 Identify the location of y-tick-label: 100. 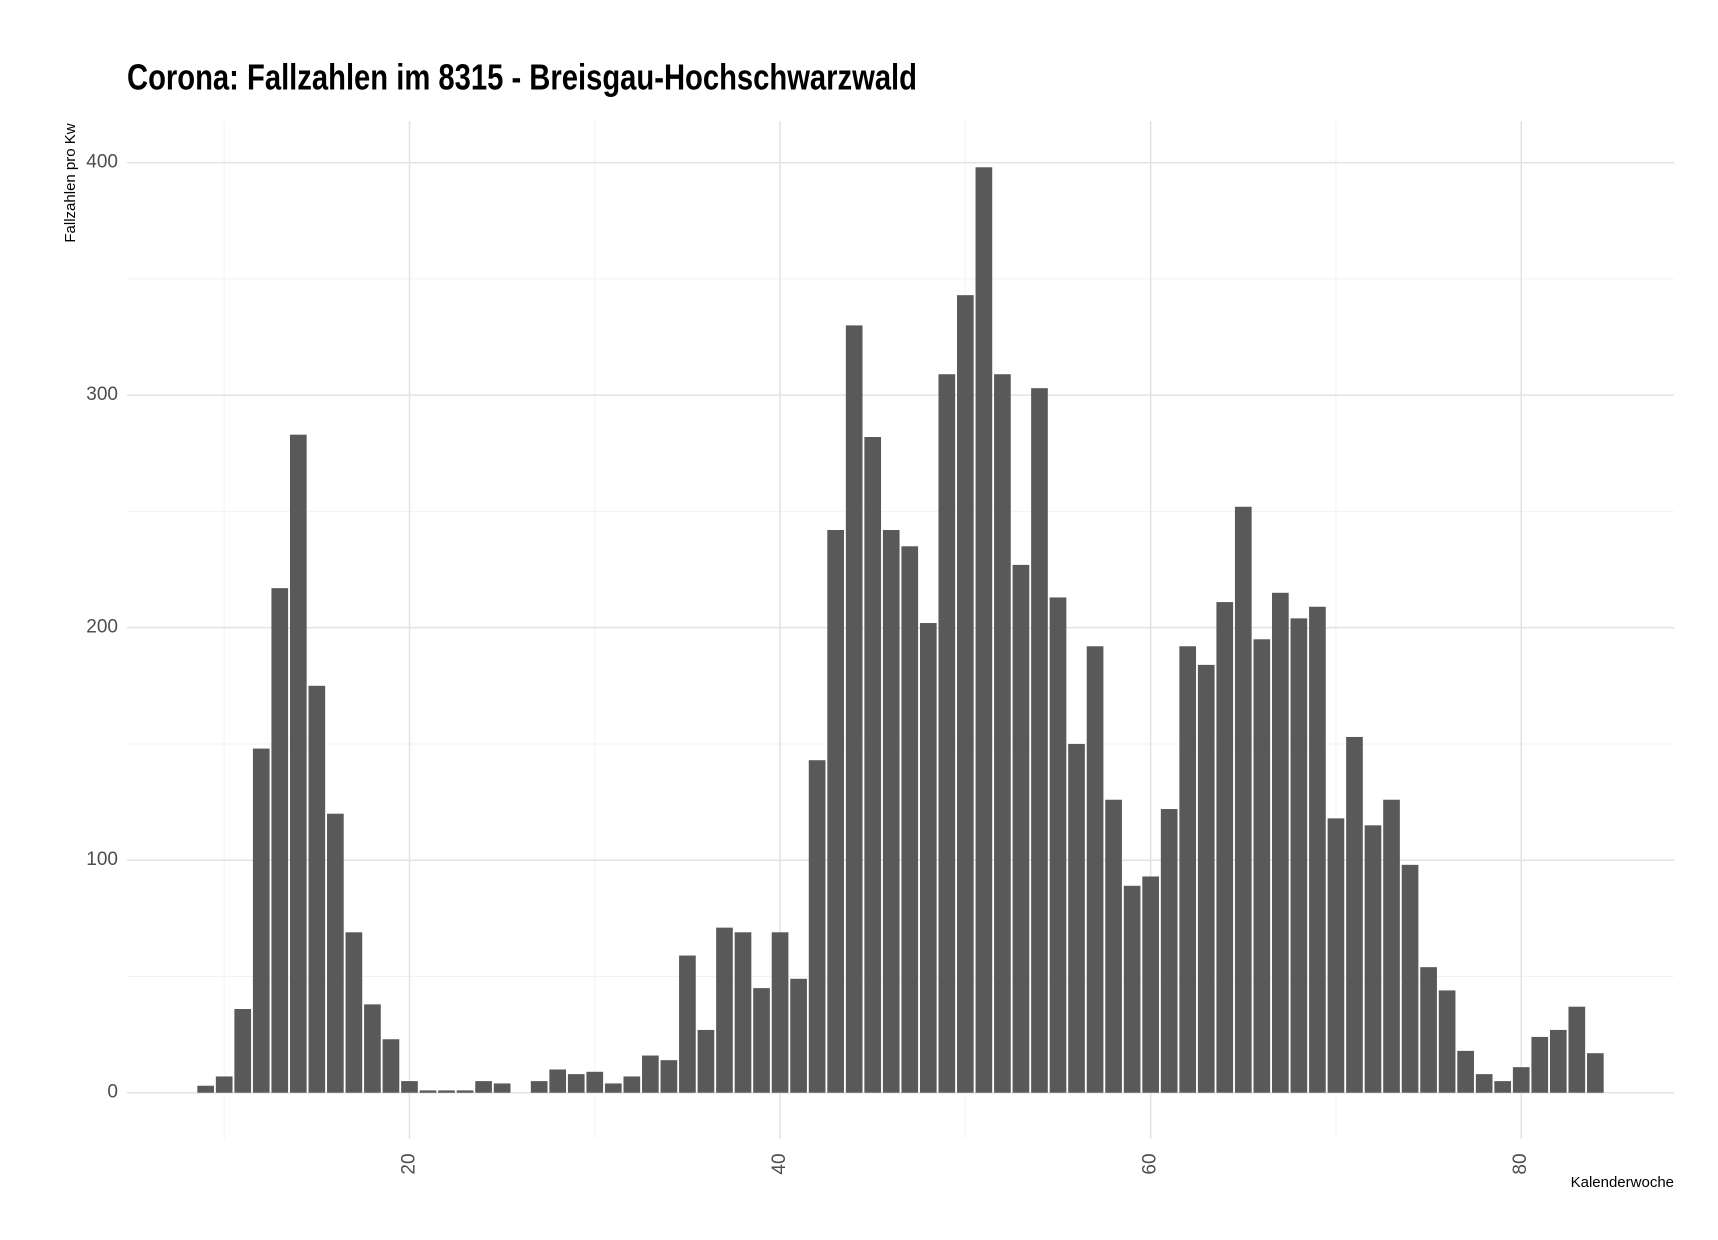
(102, 859).